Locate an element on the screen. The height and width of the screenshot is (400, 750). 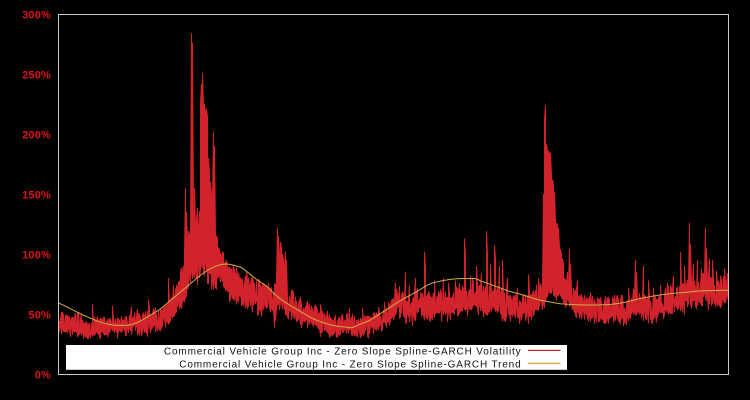
svg-text: 0% is located at coordinates (43, 376).